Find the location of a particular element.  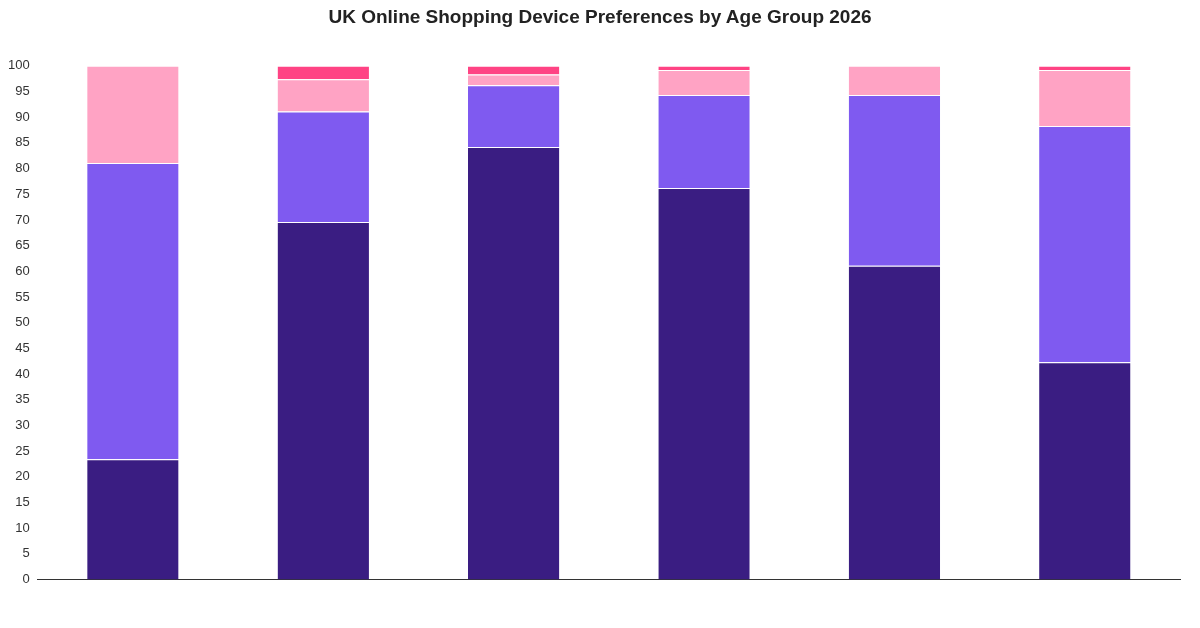

y-tick-label: 20 is located at coordinates (22, 476).